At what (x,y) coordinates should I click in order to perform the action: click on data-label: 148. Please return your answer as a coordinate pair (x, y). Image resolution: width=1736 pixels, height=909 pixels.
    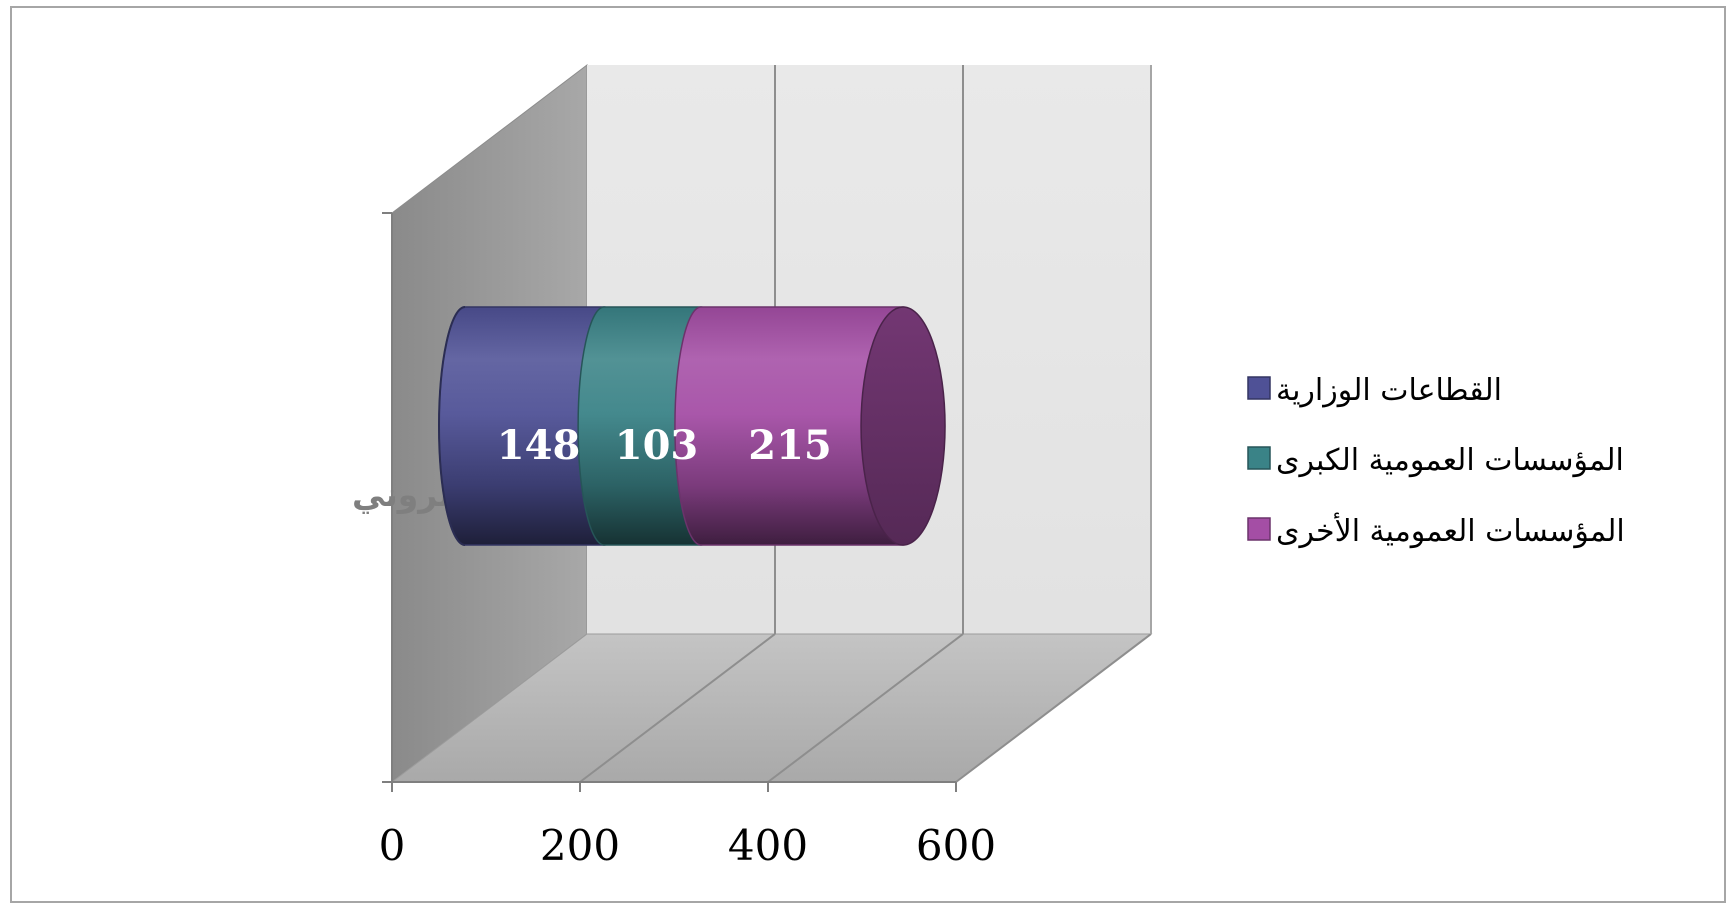
    Looking at the image, I should click on (539, 445).